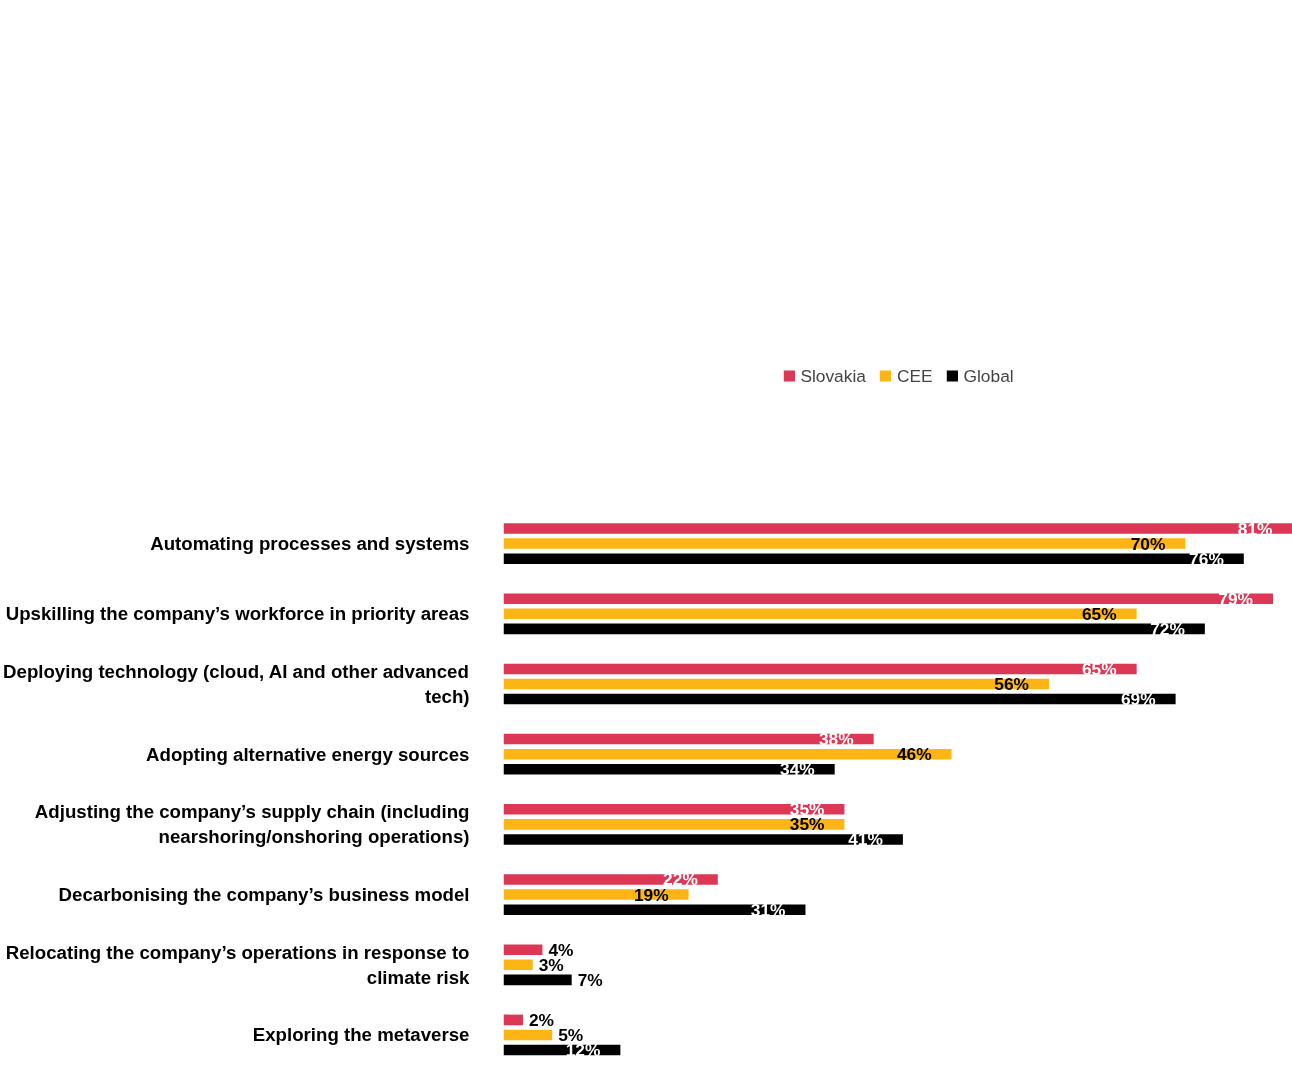 The image size is (1292, 1083). What do you see at coordinates (807, 824) in the screenshot?
I see `data-label: 35%` at bounding box center [807, 824].